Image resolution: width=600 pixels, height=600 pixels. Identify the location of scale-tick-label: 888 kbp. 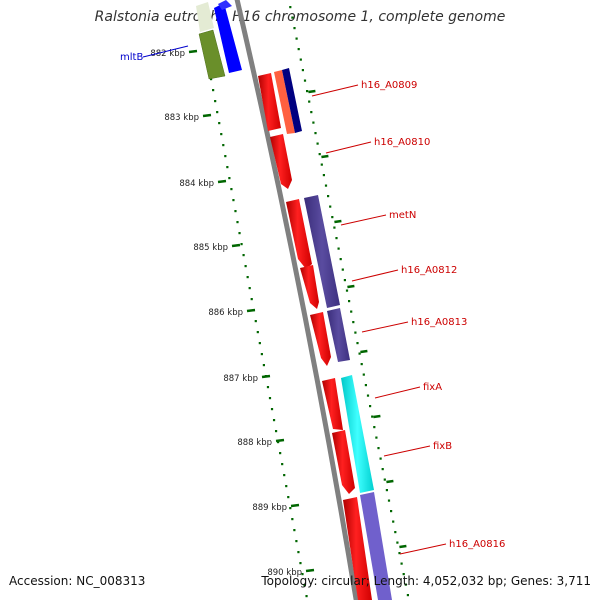
(254, 443).